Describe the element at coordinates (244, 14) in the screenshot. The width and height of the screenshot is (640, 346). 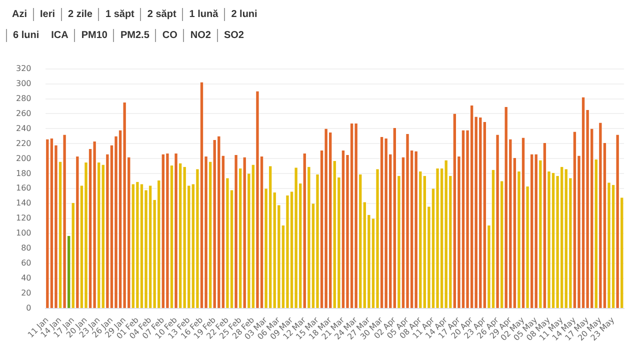
I see `text: 2 luni` at that location.